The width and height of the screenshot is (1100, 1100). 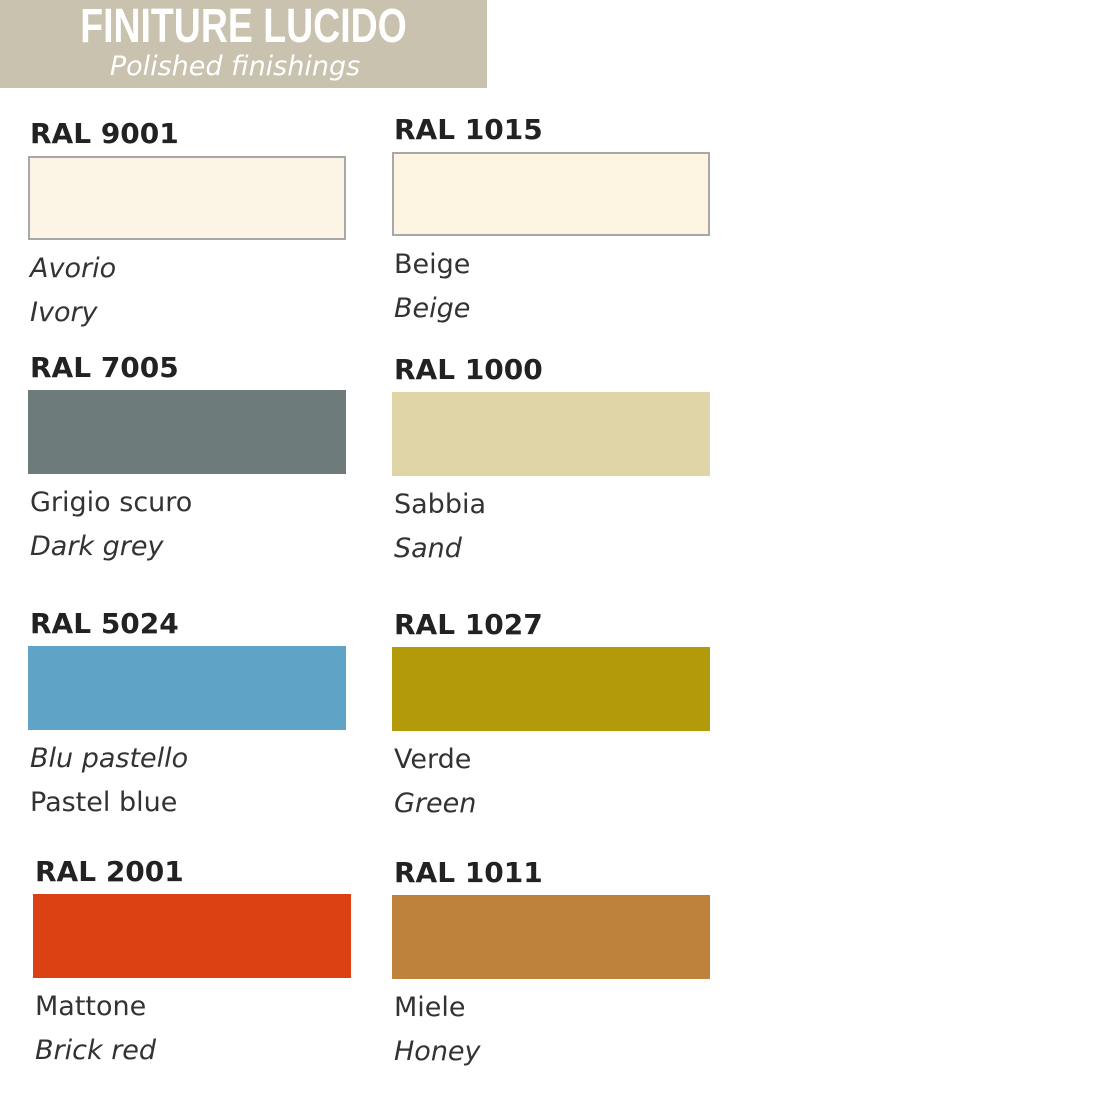 What do you see at coordinates (468, 624) in the screenshot?
I see `ral-code: RAL 1027` at bounding box center [468, 624].